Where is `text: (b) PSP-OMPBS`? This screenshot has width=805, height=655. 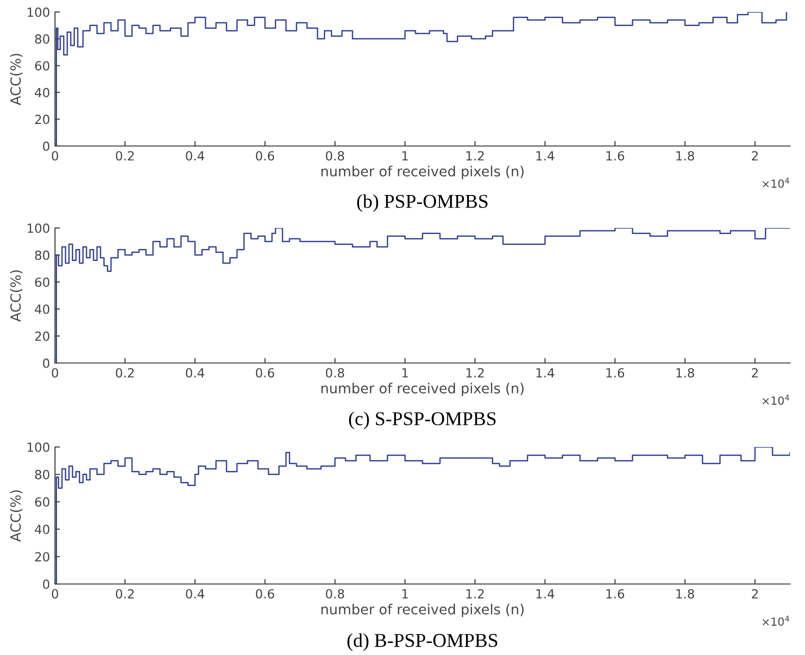
text: (b) PSP-OMPBS is located at coordinates (422, 203).